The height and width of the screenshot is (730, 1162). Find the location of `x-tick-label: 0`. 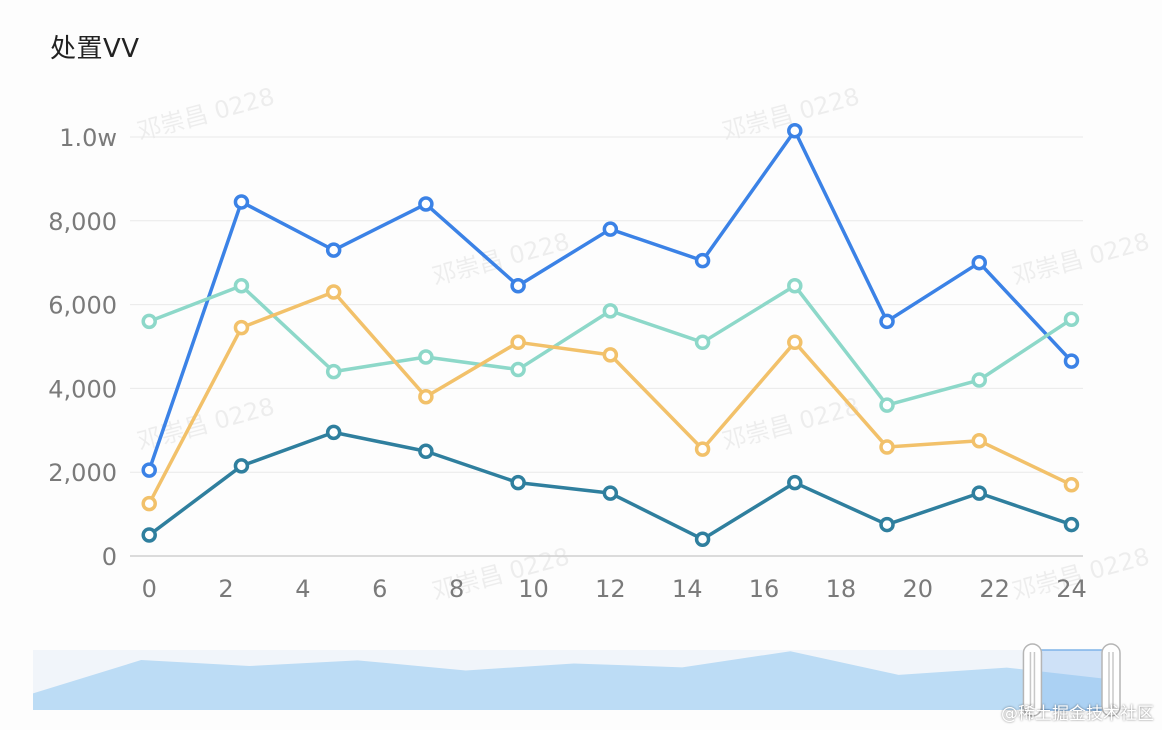

x-tick-label: 0 is located at coordinates (149, 589).